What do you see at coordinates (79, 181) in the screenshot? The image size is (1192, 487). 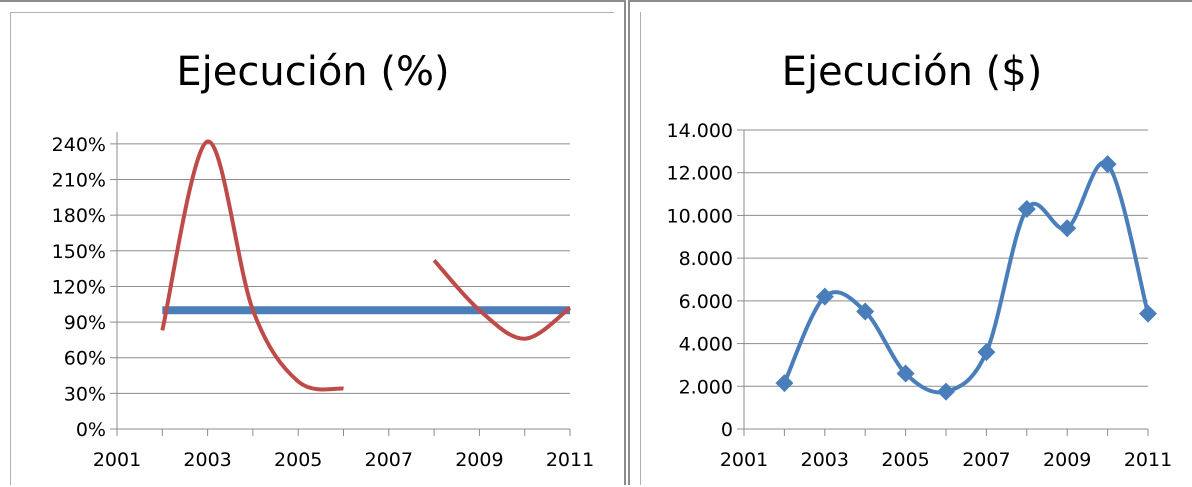 I see `y-tick-label: 210%` at bounding box center [79, 181].